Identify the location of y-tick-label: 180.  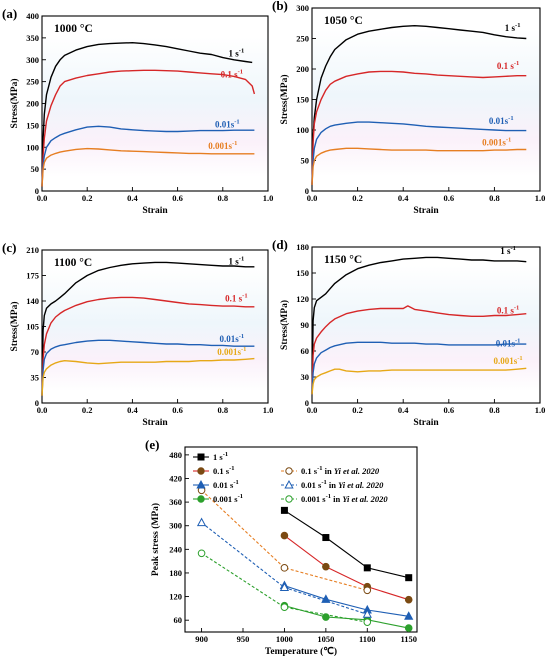
(302, 247).